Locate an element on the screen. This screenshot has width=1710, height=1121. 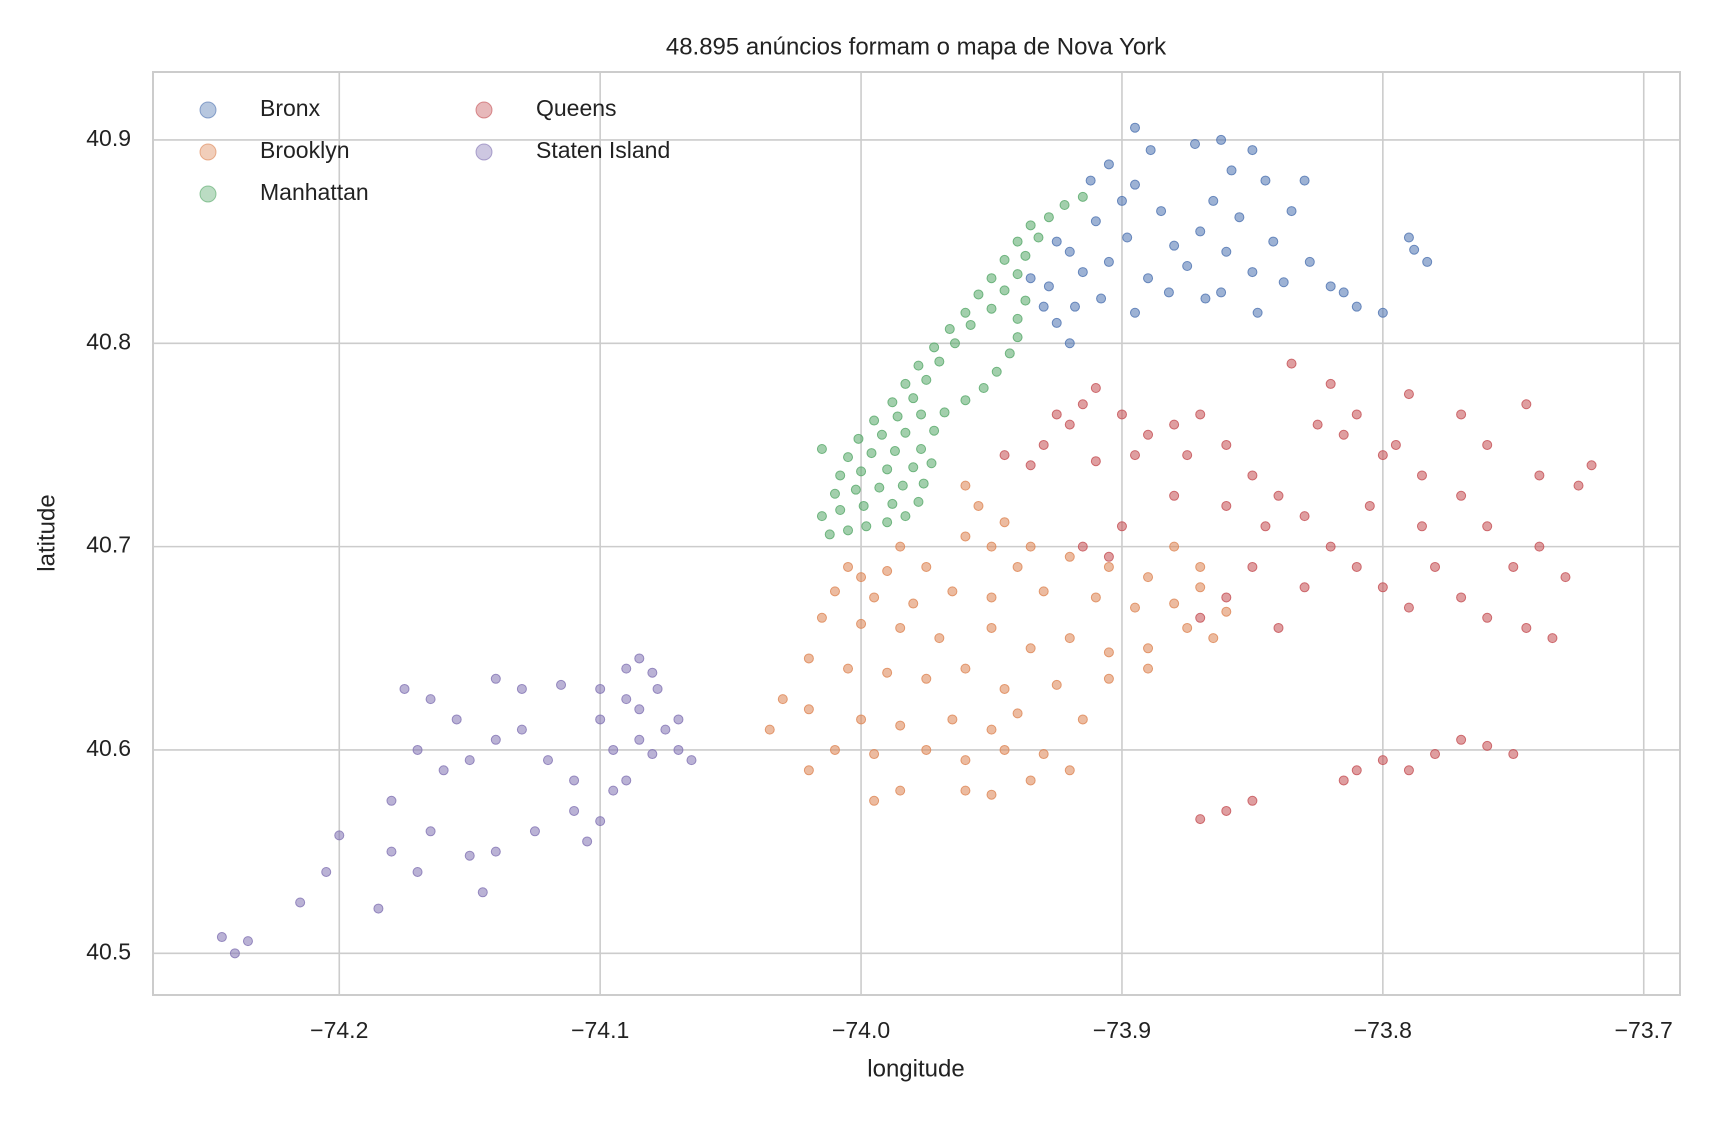
x-tick-label: −73.7 is located at coordinates (1644, 1030).